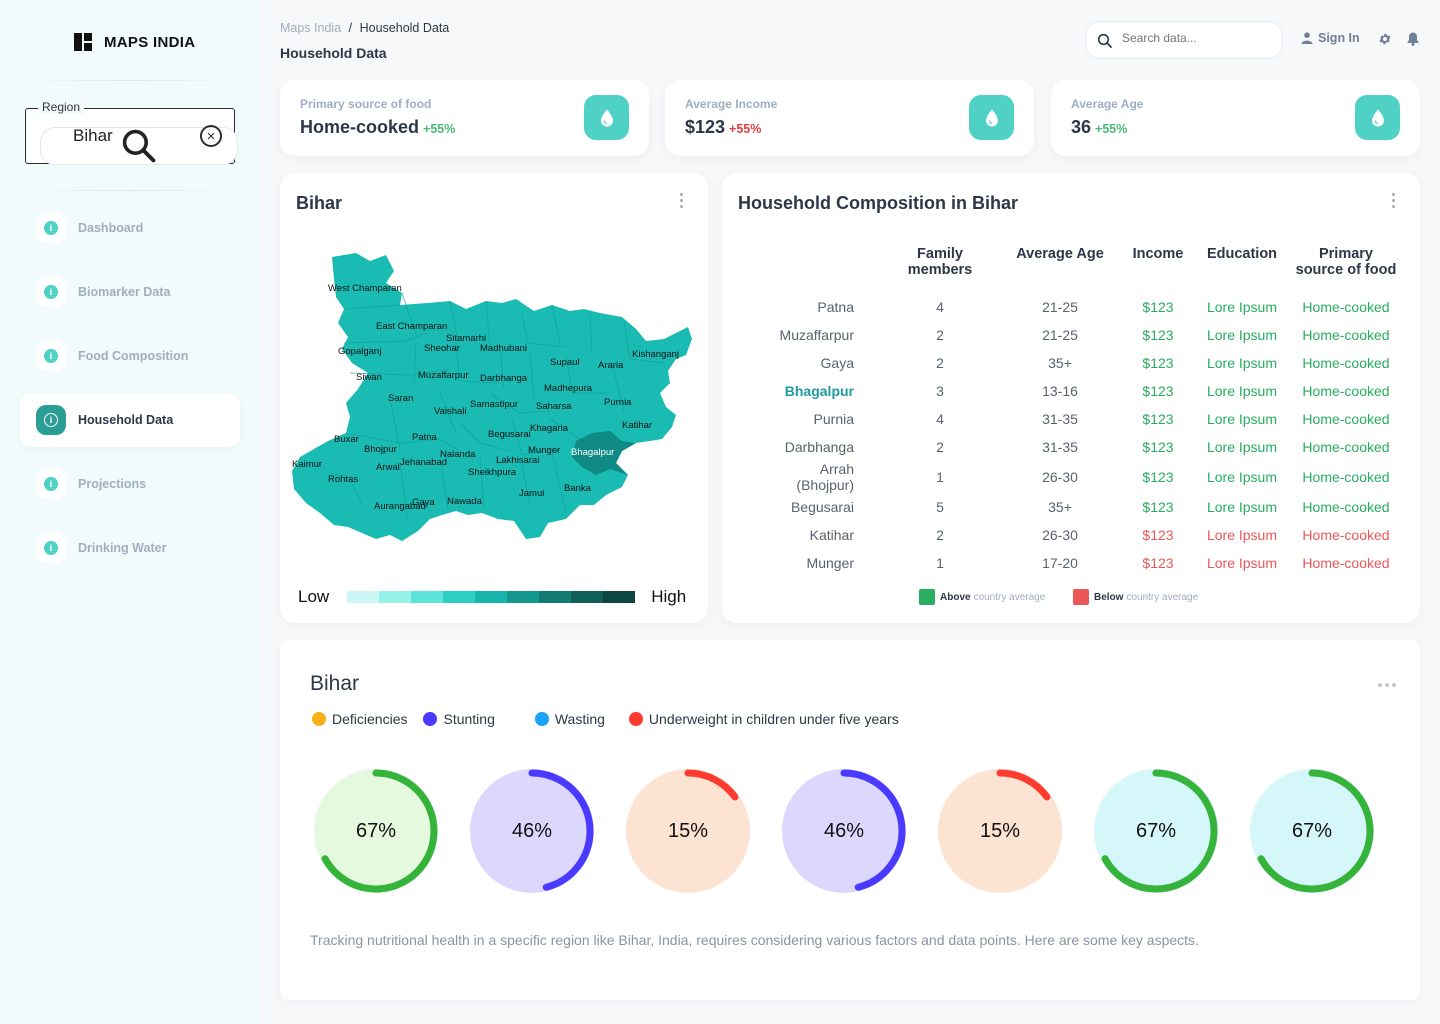 The height and width of the screenshot is (1024, 1440). I want to click on sidebar-item-projections: i Projections, so click(130, 484).